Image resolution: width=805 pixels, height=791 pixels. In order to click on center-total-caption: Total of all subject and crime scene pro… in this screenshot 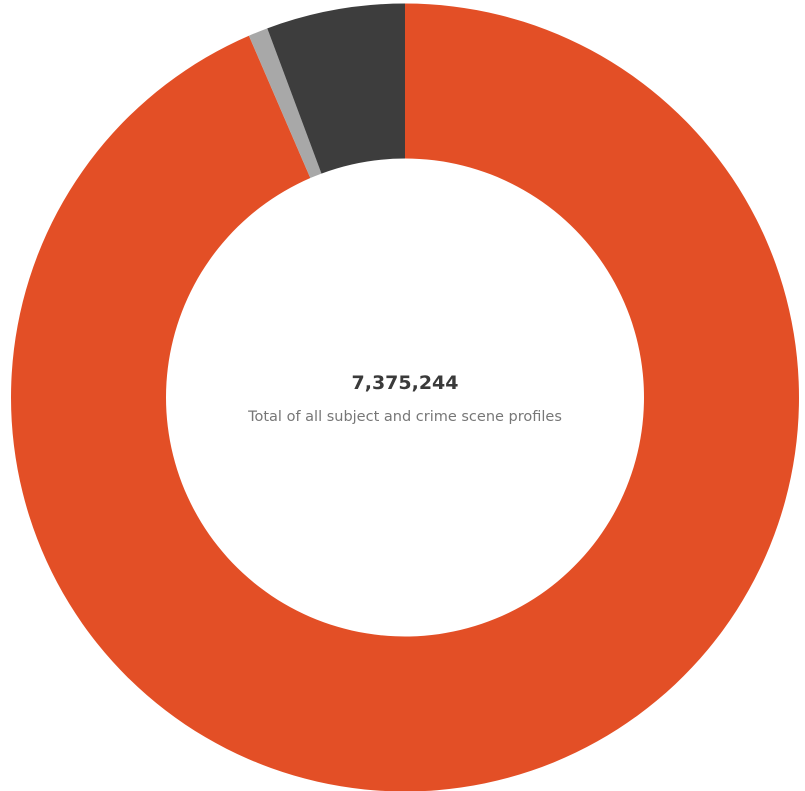, I will do `click(404, 417)`.